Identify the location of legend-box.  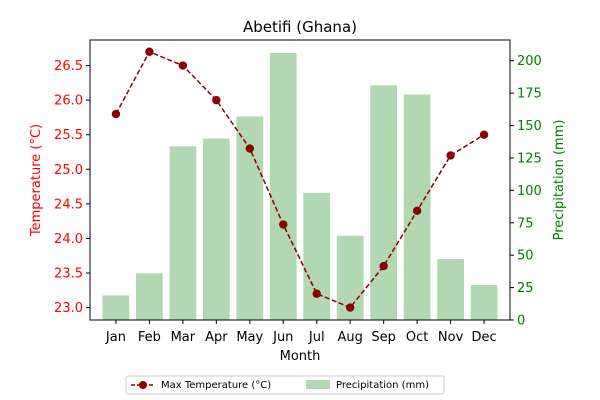
(285, 385).